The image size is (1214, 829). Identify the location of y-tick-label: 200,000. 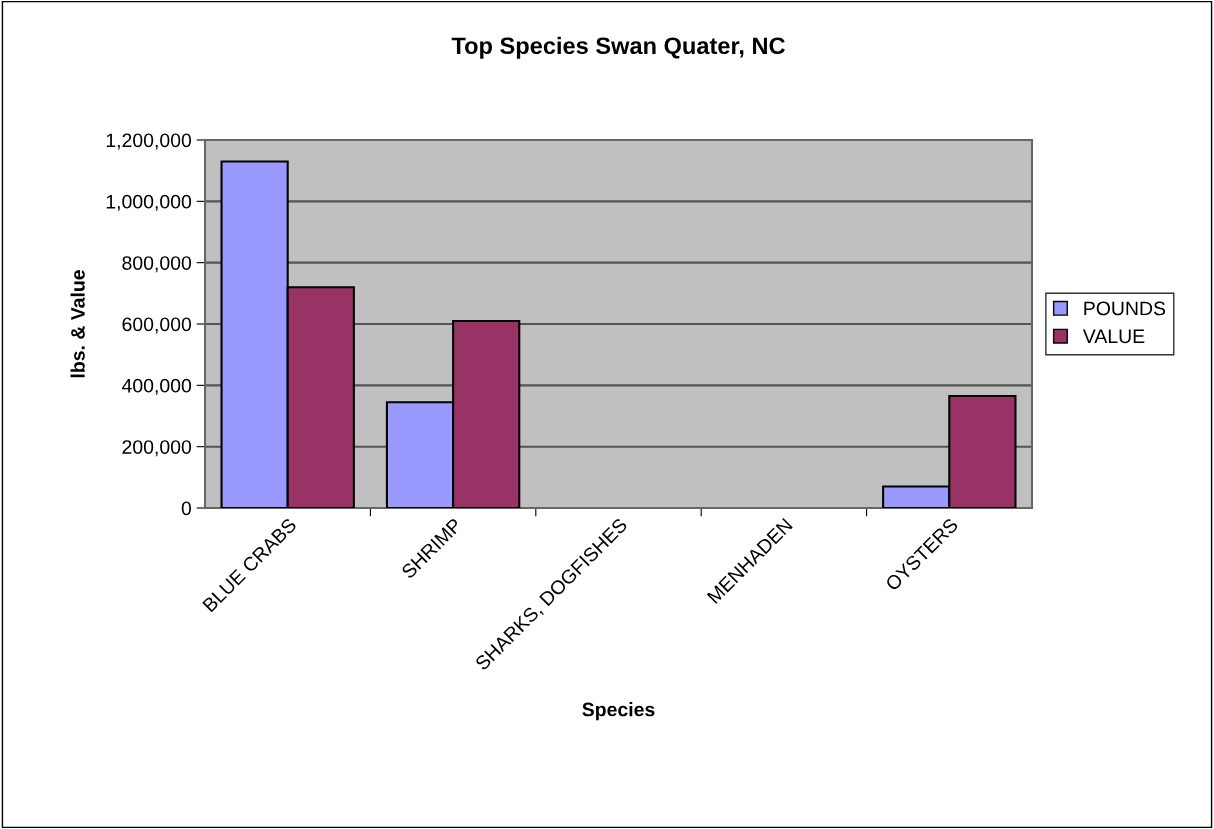
(157, 448).